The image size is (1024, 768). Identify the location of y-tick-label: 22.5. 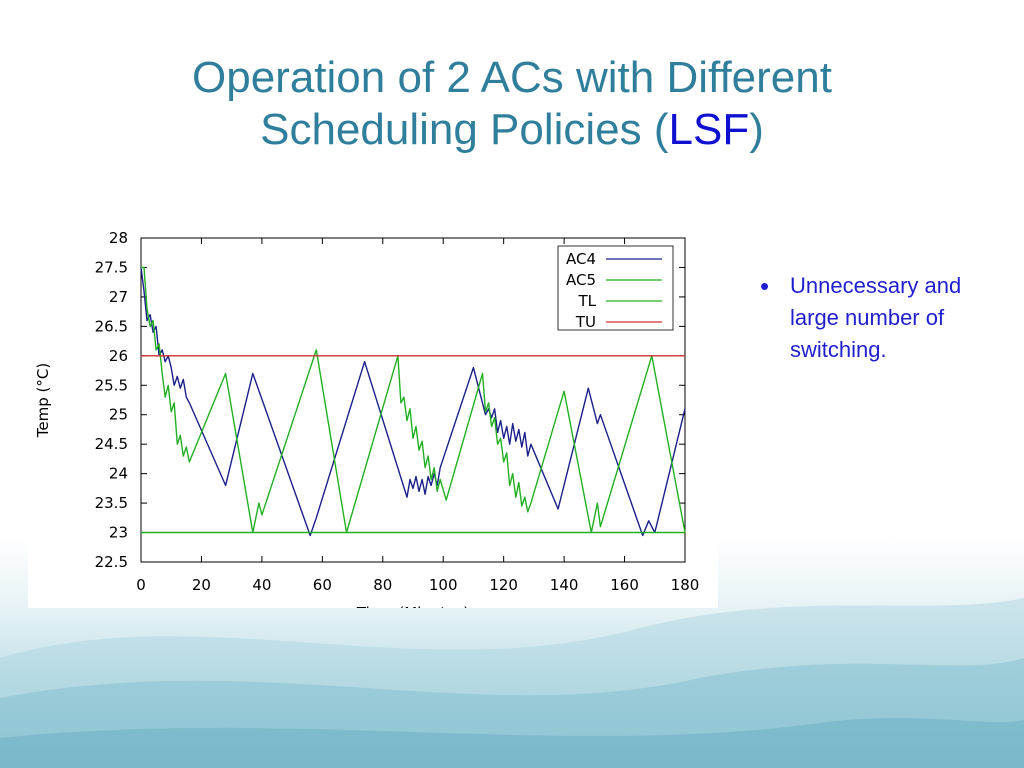
(111, 562).